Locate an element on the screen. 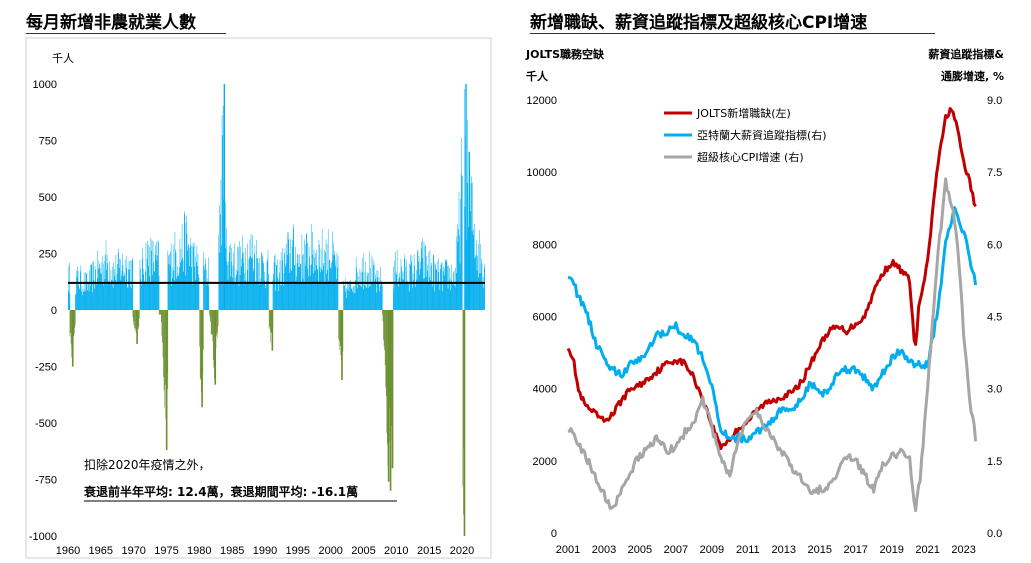 This screenshot has height=563, width=1031. left-x-tick-label: 1990 is located at coordinates (265, 551).